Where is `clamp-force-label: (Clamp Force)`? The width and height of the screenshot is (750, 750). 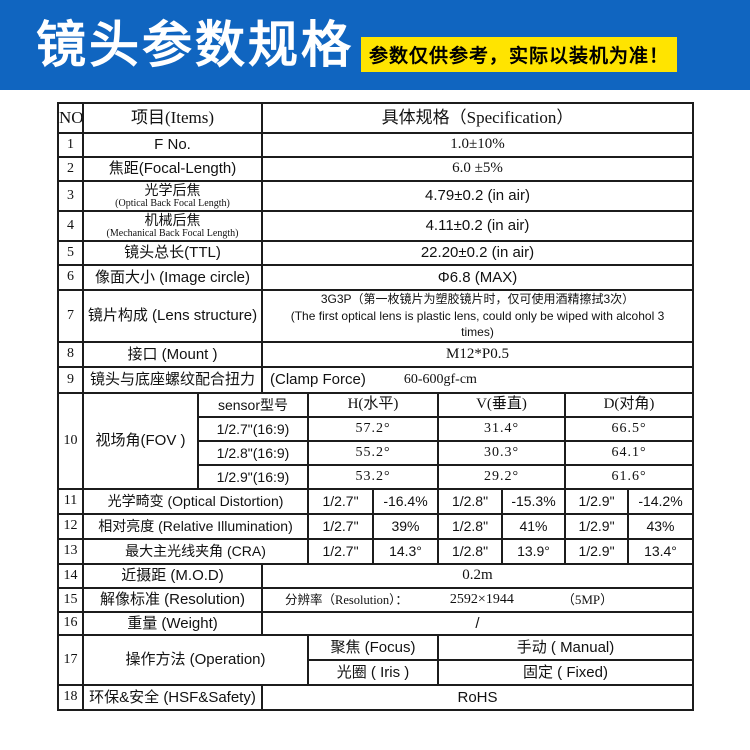
clamp-force-label: (Clamp Force) is located at coordinates (318, 380).